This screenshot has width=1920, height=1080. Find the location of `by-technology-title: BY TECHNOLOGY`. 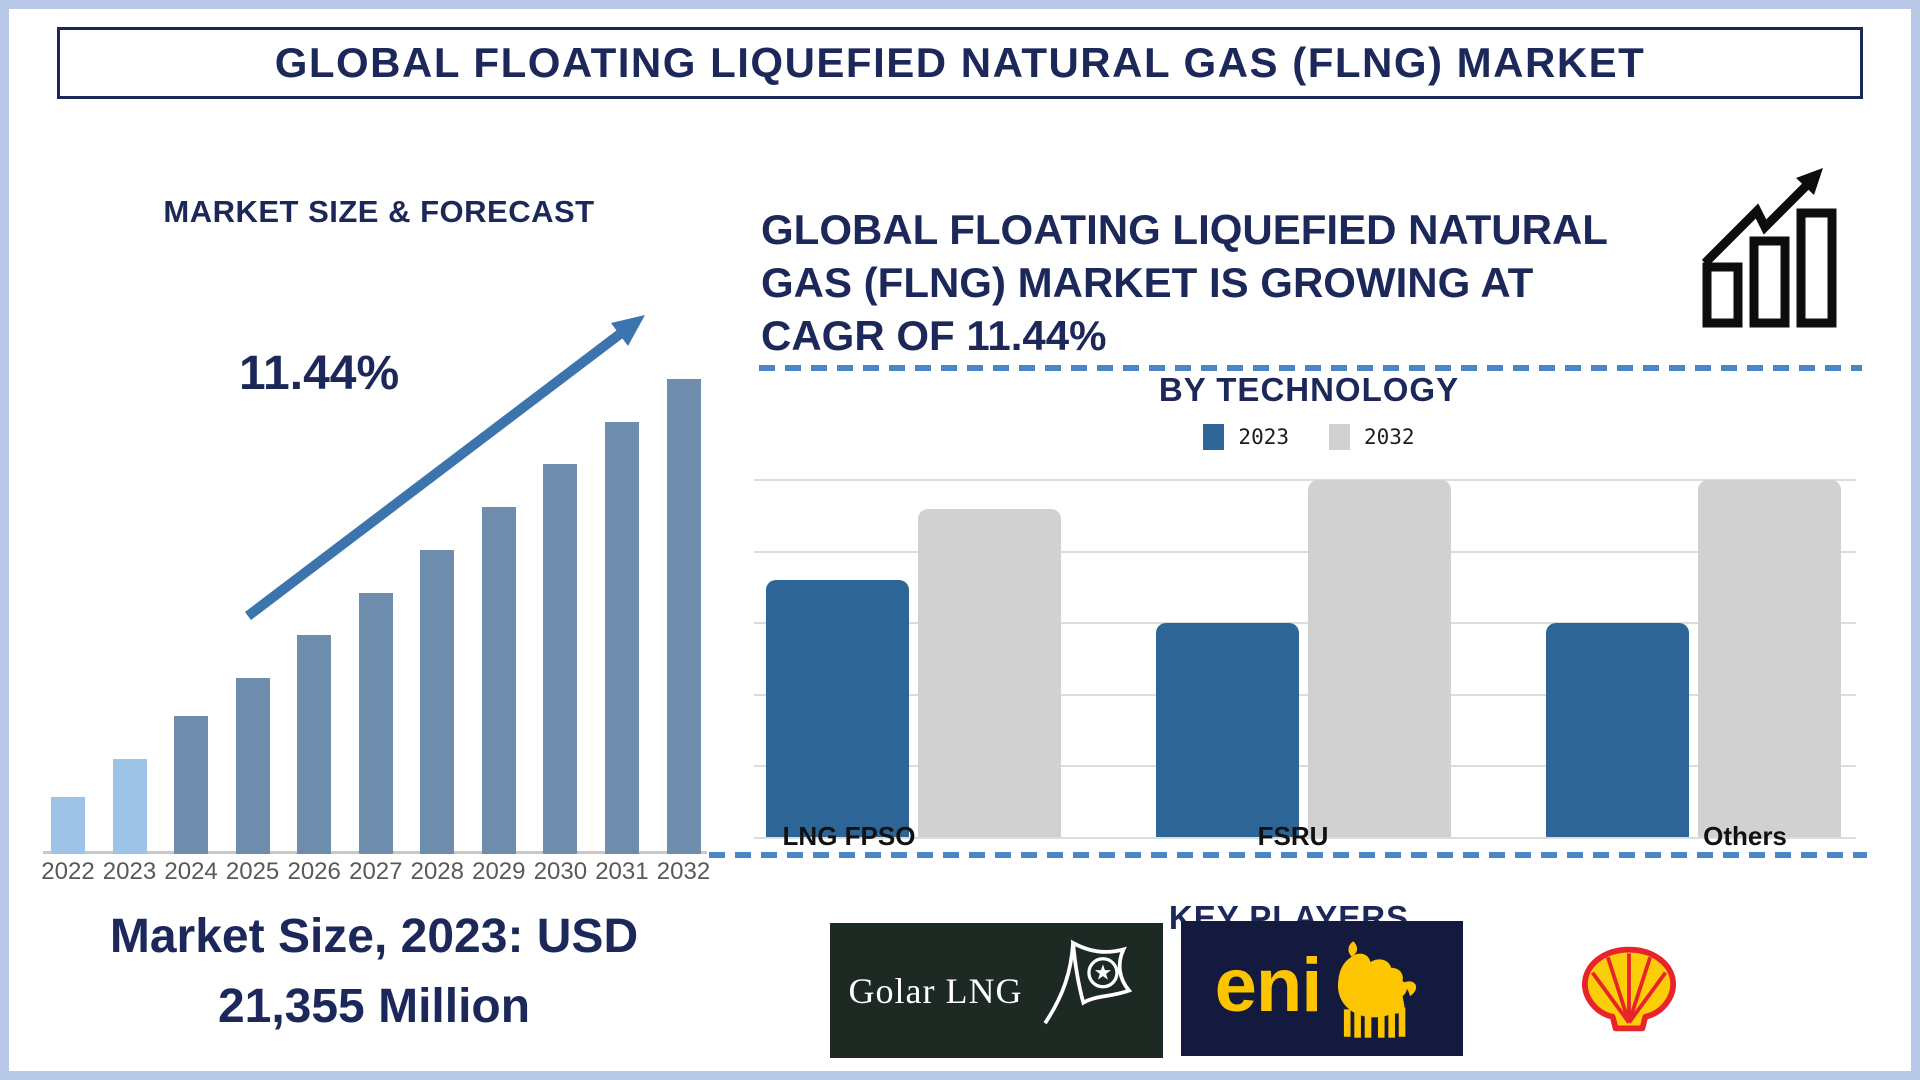

by-technology-title: BY TECHNOLOGY is located at coordinates (1309, 389).